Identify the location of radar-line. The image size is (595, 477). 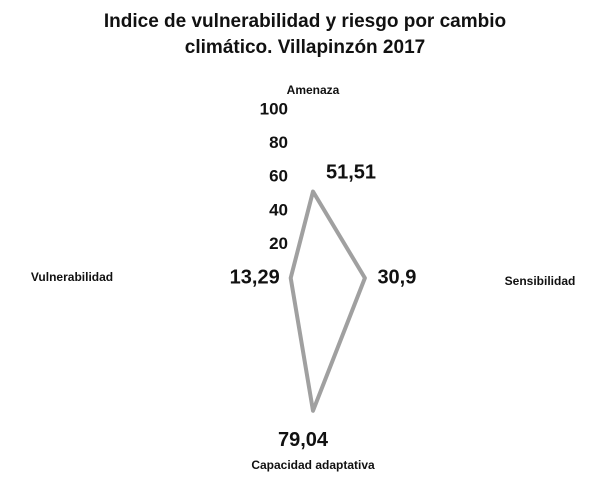
(327, 301).